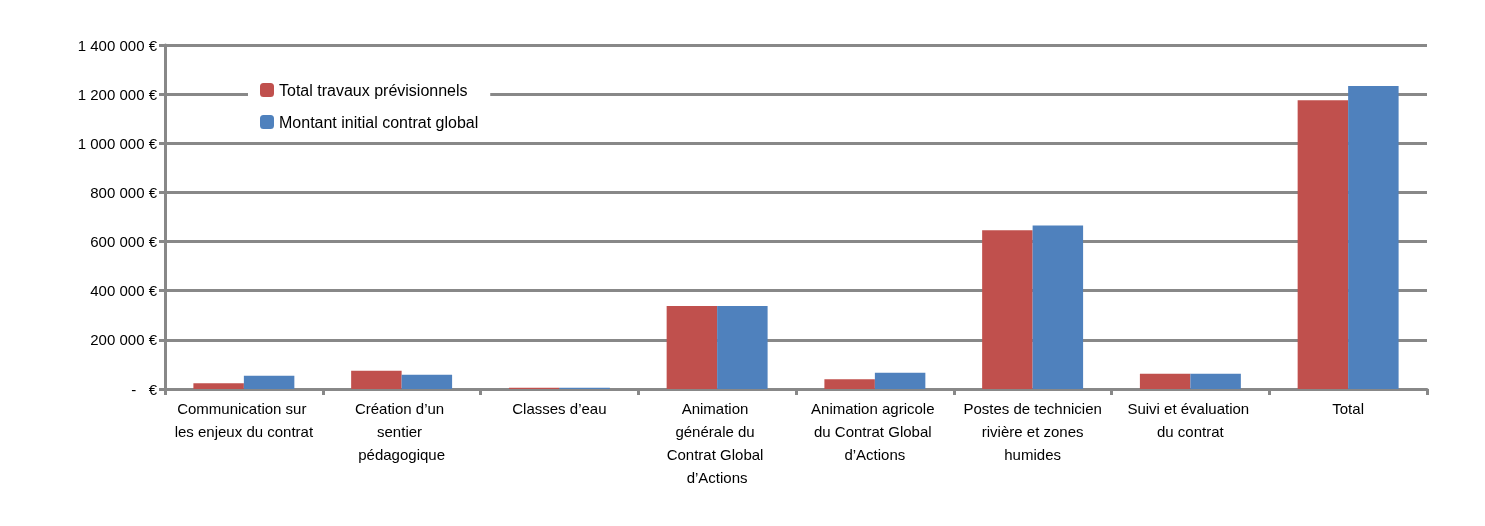 The width and height of the screenshot is (1485, 526). Describe the element at coordinates (117, 143) in the screenshot. I see `y-tick-label: 1 000 000 €` at that location.